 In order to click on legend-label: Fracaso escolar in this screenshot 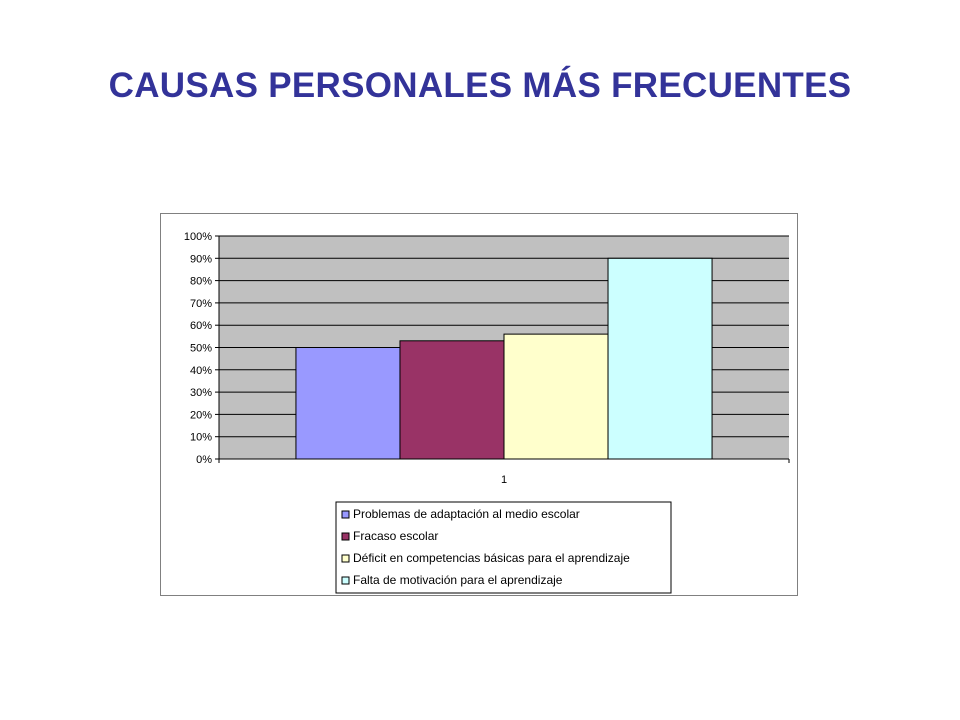, I will do `click(395, 536)`.